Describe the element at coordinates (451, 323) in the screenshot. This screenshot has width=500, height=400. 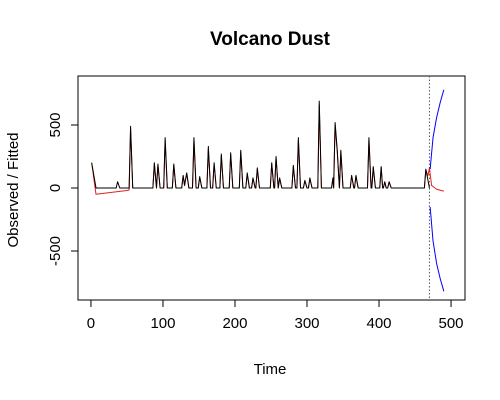
I see `x-tick-label: 500` at that location.